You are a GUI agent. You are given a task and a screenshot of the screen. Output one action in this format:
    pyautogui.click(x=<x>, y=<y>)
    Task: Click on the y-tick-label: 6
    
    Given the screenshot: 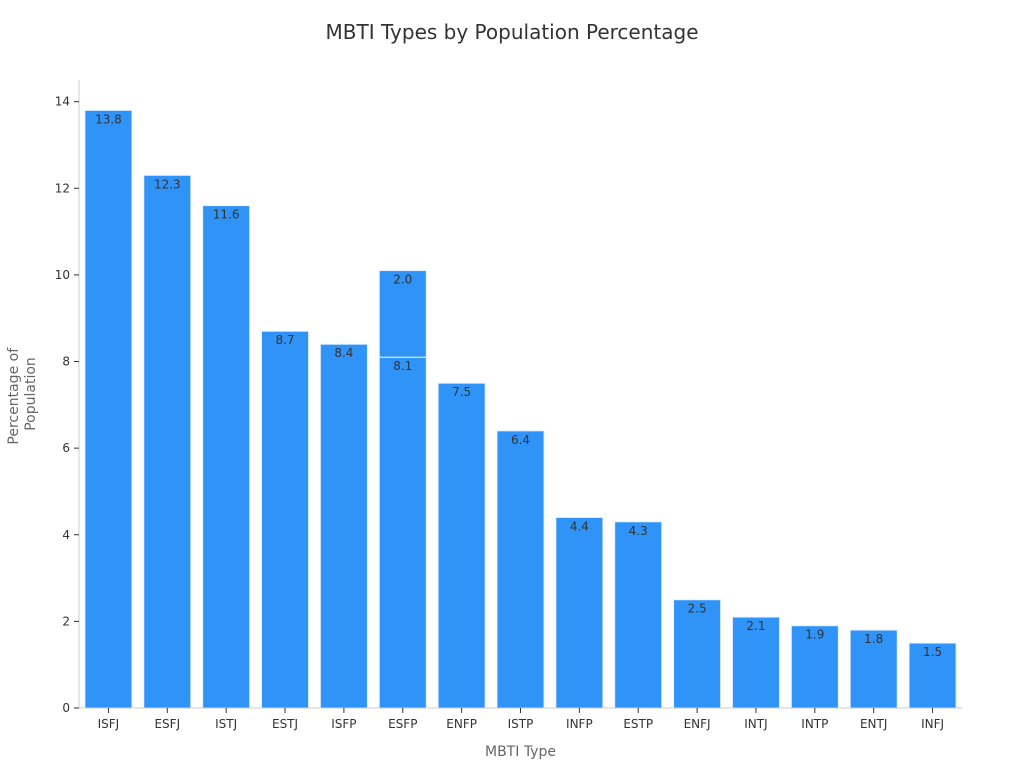 What is the action you would take?
    pyautogui.click(x=66, y=448)
    